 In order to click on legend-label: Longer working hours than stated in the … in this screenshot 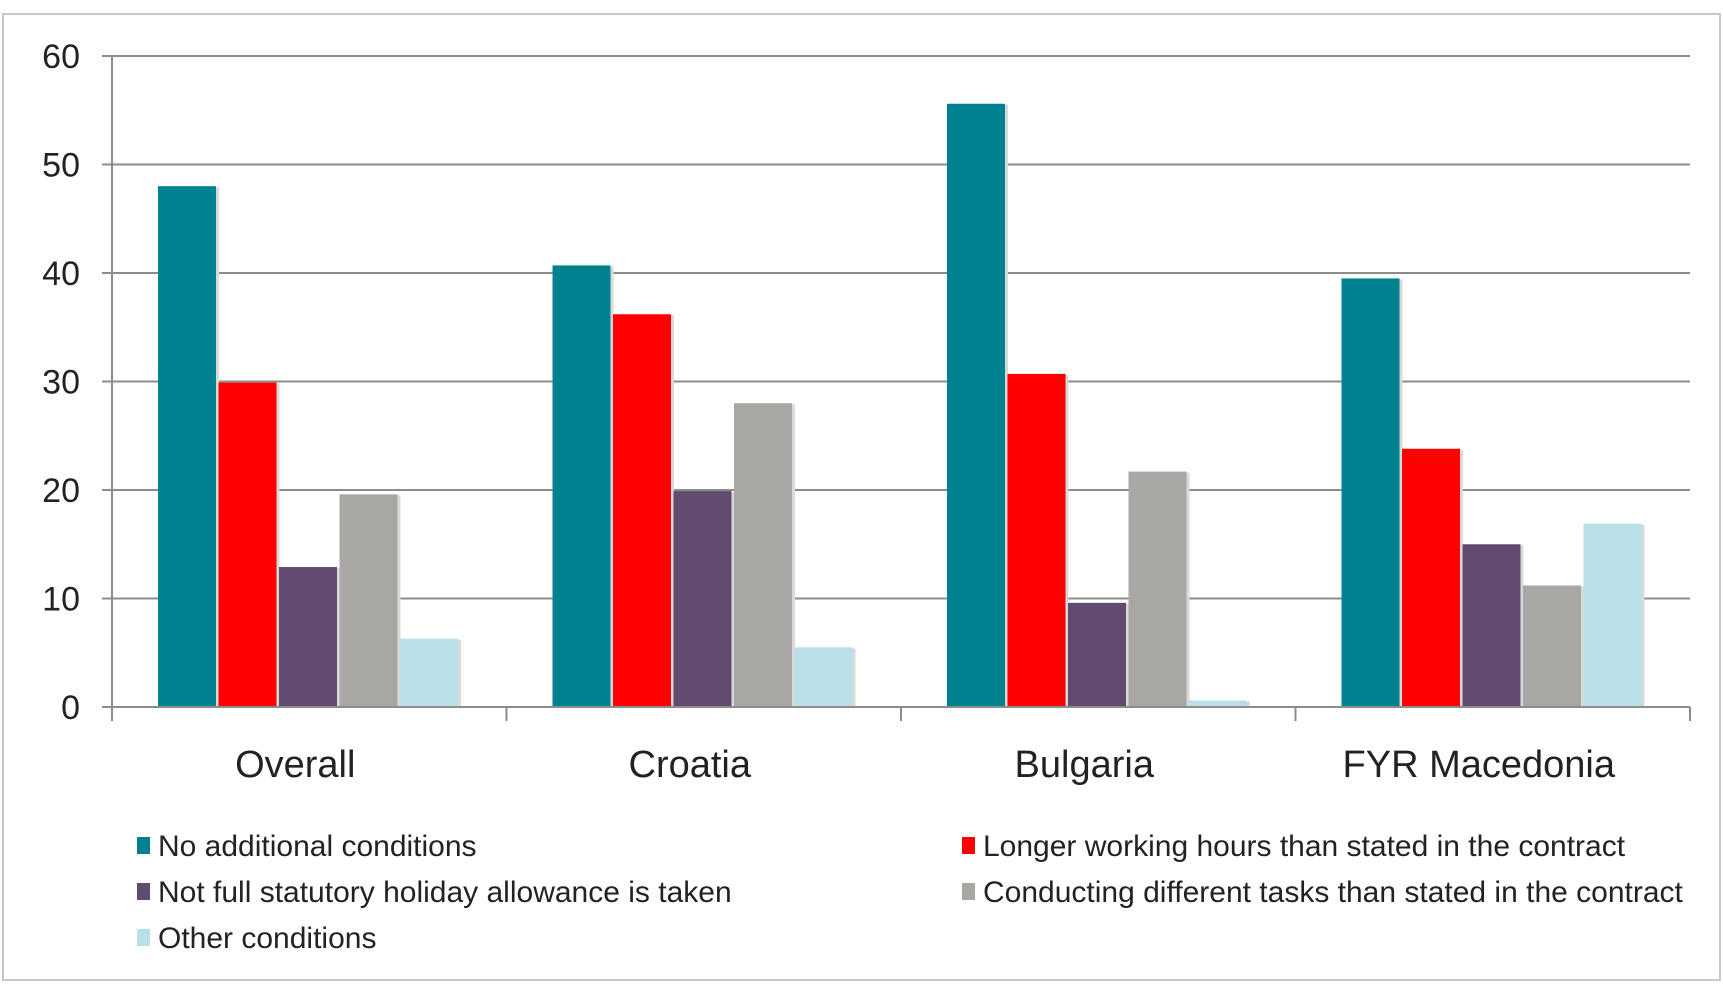, I will do `click(1304, 846)`.